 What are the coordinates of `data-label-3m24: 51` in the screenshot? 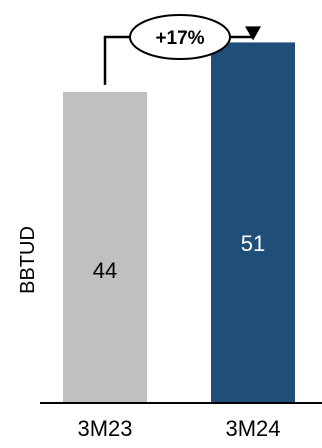 It's located at (253, 243).